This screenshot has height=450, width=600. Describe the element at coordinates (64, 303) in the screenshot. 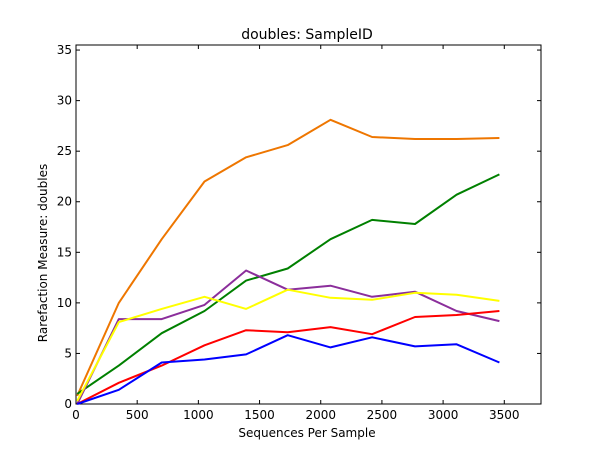

I see `y-tick-label-2: 10` at that location.